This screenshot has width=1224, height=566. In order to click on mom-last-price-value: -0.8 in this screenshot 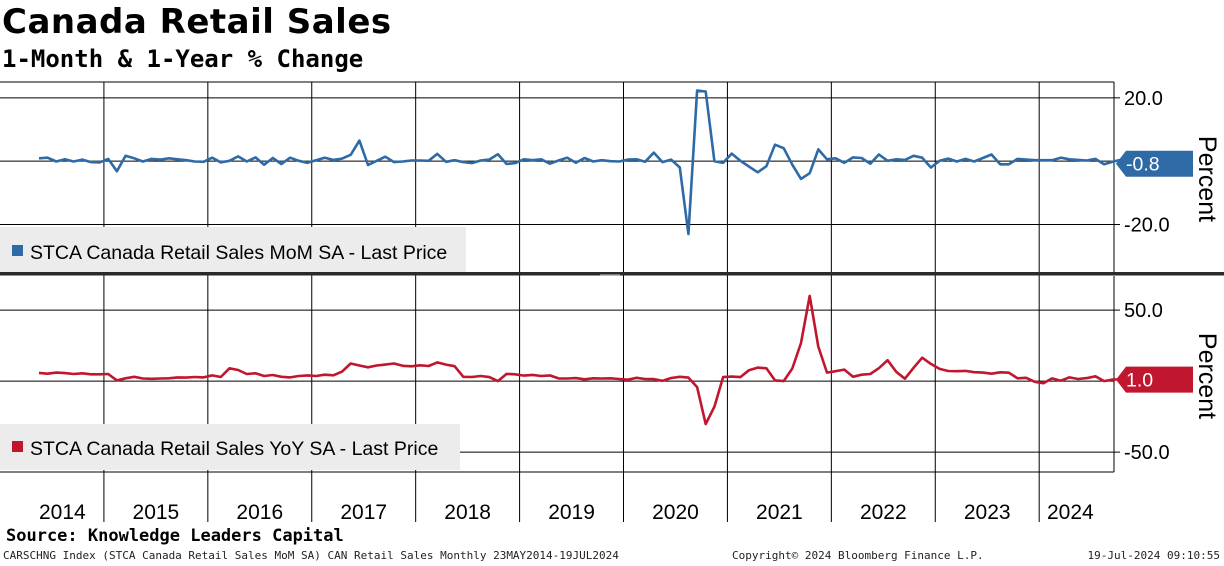, I will do `click(1143, 165)`.